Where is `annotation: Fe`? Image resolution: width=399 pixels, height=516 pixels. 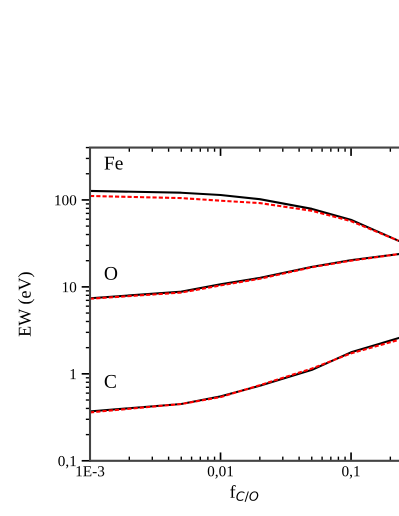
annotation: Fe is located at coordinates (113, 163).